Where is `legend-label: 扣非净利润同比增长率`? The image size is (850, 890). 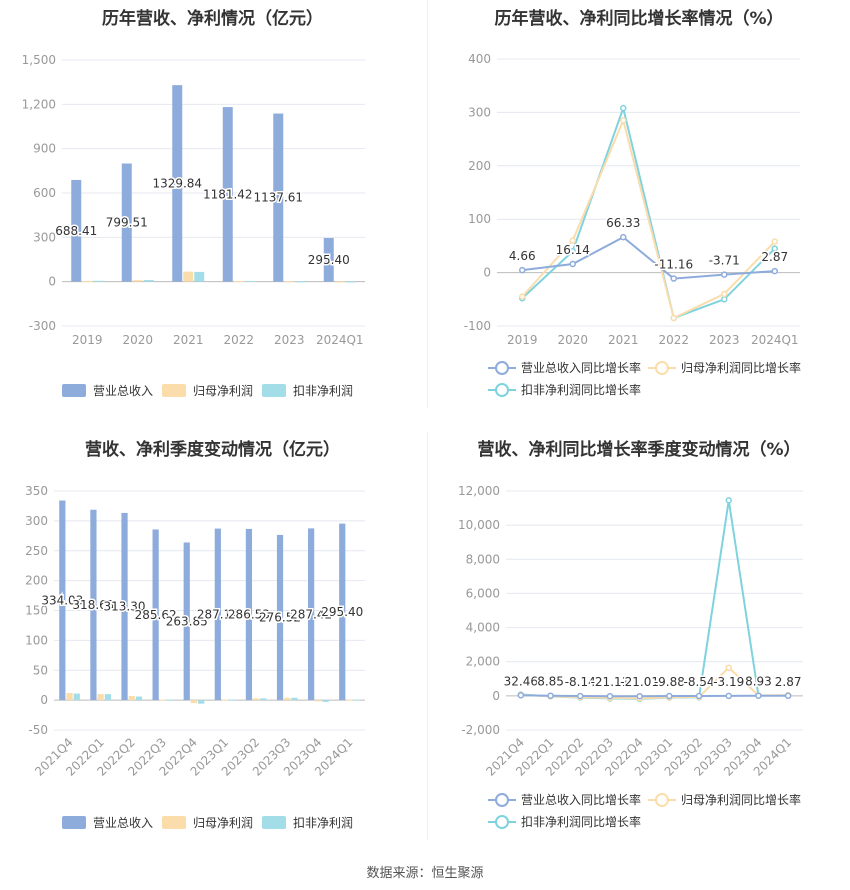 legend-label: 扣非净利润同比增长率 is located at coordinates (581, 389).